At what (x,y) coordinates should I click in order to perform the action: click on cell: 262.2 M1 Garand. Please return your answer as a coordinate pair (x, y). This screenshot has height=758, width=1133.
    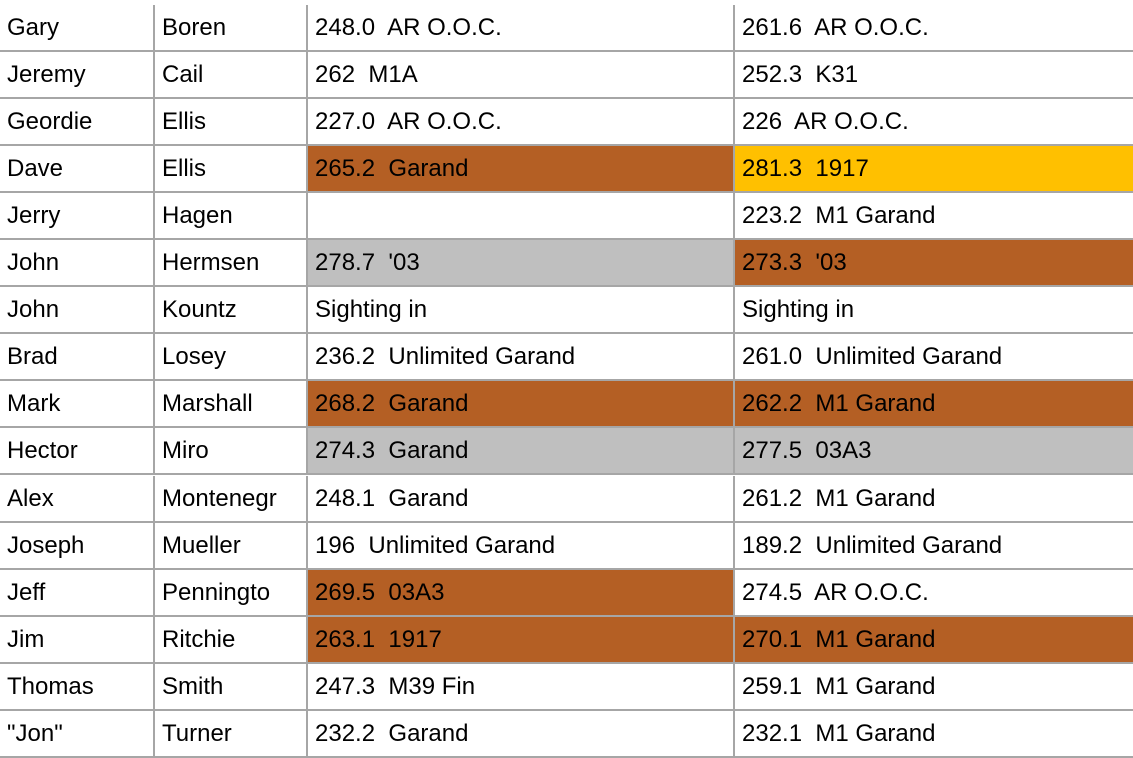
    Looking at the image, I should click on (934, 405).